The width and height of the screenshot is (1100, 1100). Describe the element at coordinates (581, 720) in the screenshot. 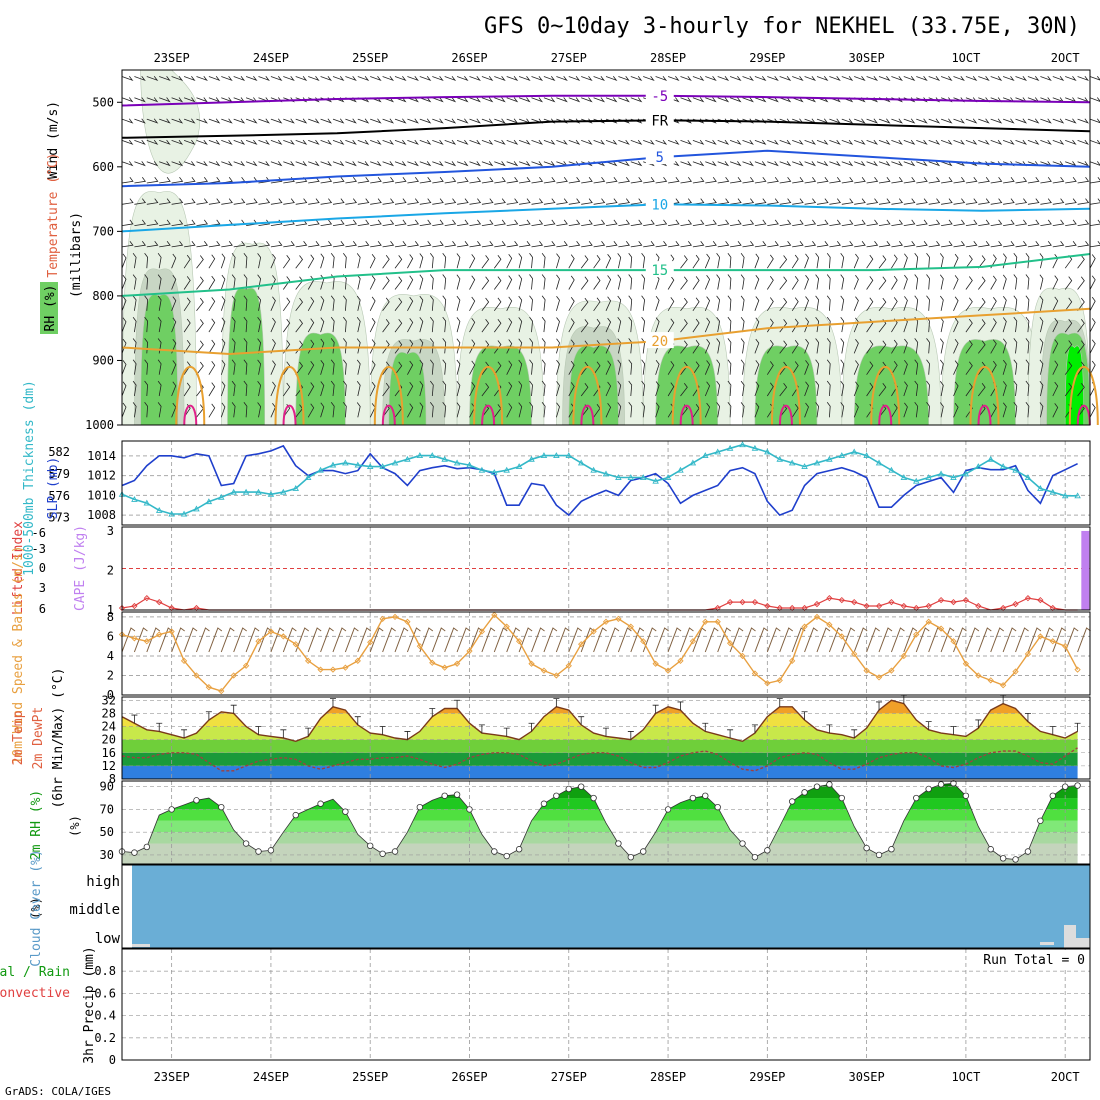

I see `minmax-bar` at that location.